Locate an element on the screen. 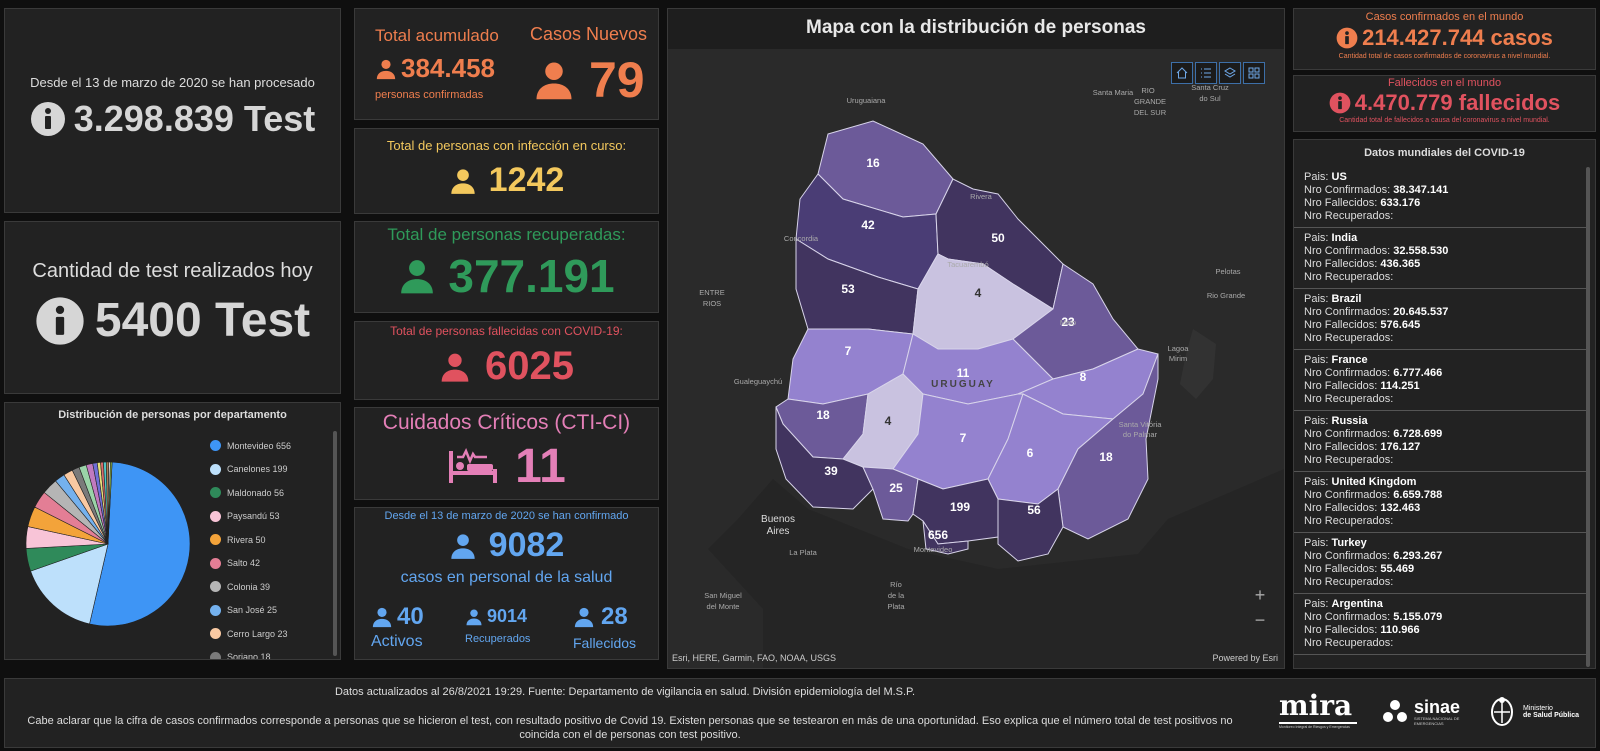 Image resolution: width=1600 pixels, height=751 pixels. home-icon is located at coordinates (1182, 73).